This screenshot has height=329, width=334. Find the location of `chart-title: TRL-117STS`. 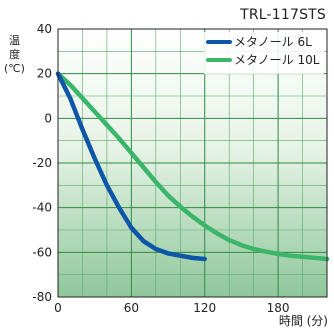

chart-title: TRL-117STS is located at coordinates (283, 15).